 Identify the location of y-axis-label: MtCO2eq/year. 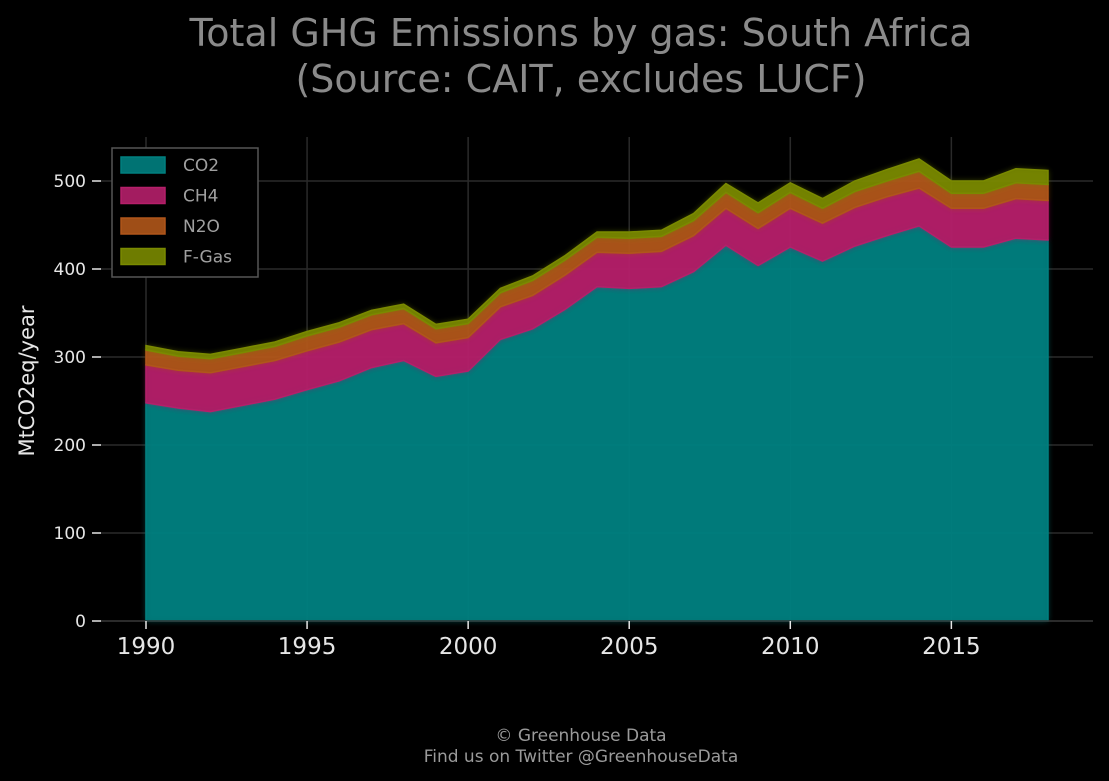
(27, 380).